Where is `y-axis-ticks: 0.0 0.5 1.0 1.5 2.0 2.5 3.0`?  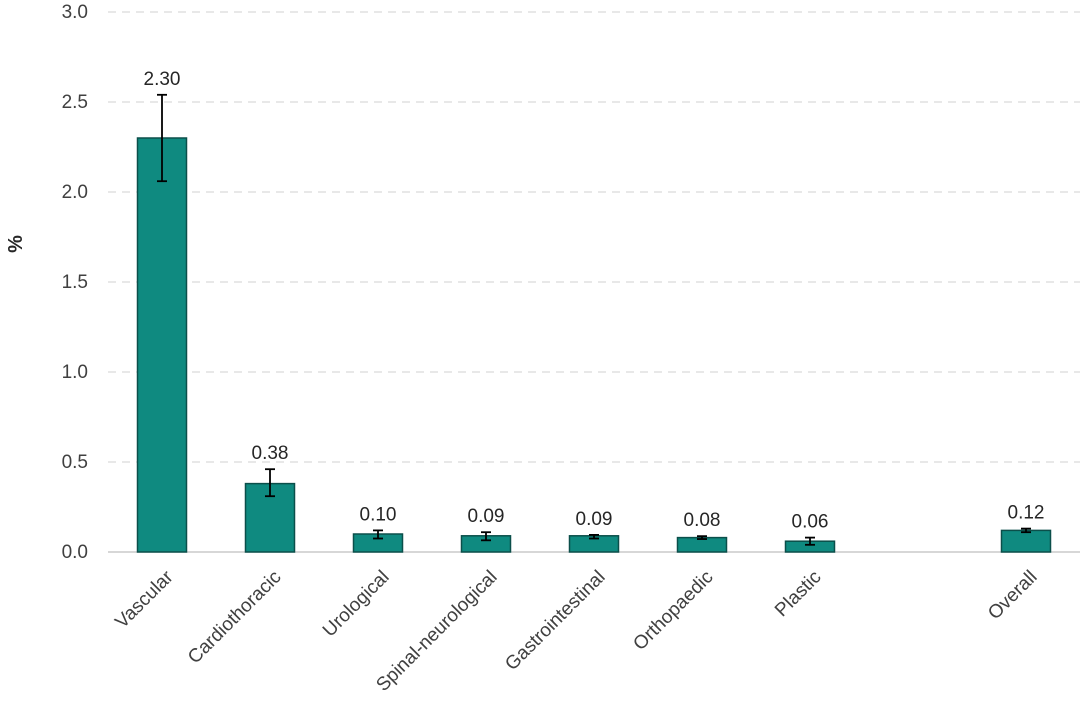
y-axis-ticks: 0.0 0.5 1.0 1.5 2.0 2.5 3.0 is located at coordinates (75, 282).